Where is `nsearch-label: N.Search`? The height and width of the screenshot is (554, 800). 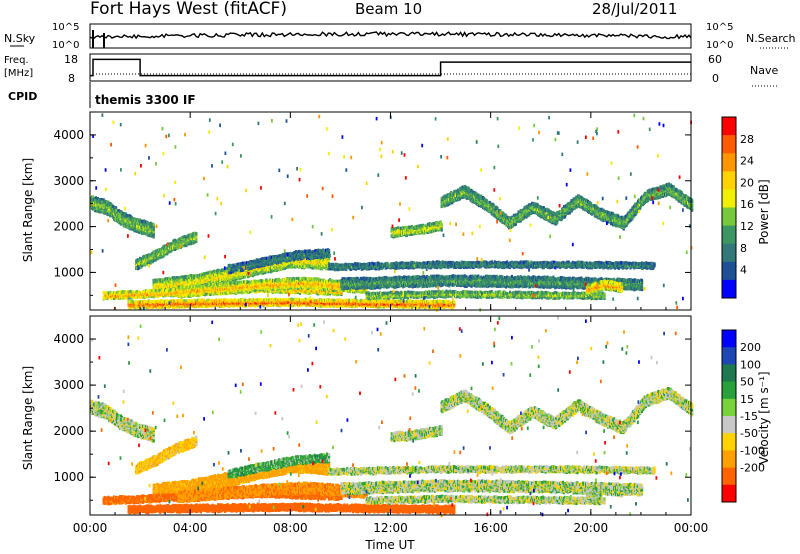 nsearch-label: N.Search is located at coordinates (771, 38).